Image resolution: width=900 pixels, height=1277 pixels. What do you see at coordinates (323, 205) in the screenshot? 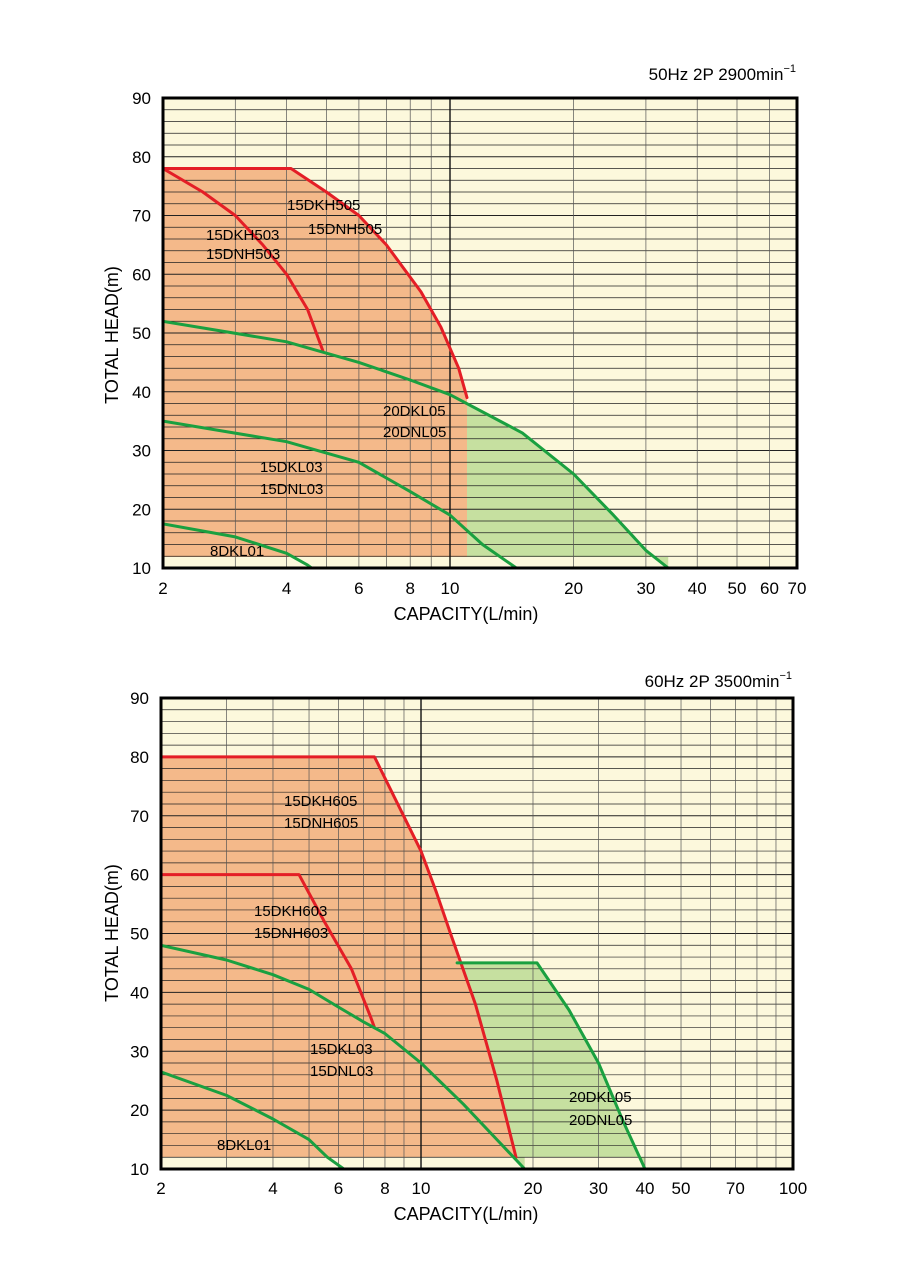
I see `curve-label: 15DKH505` at bounding box center [323, 205].